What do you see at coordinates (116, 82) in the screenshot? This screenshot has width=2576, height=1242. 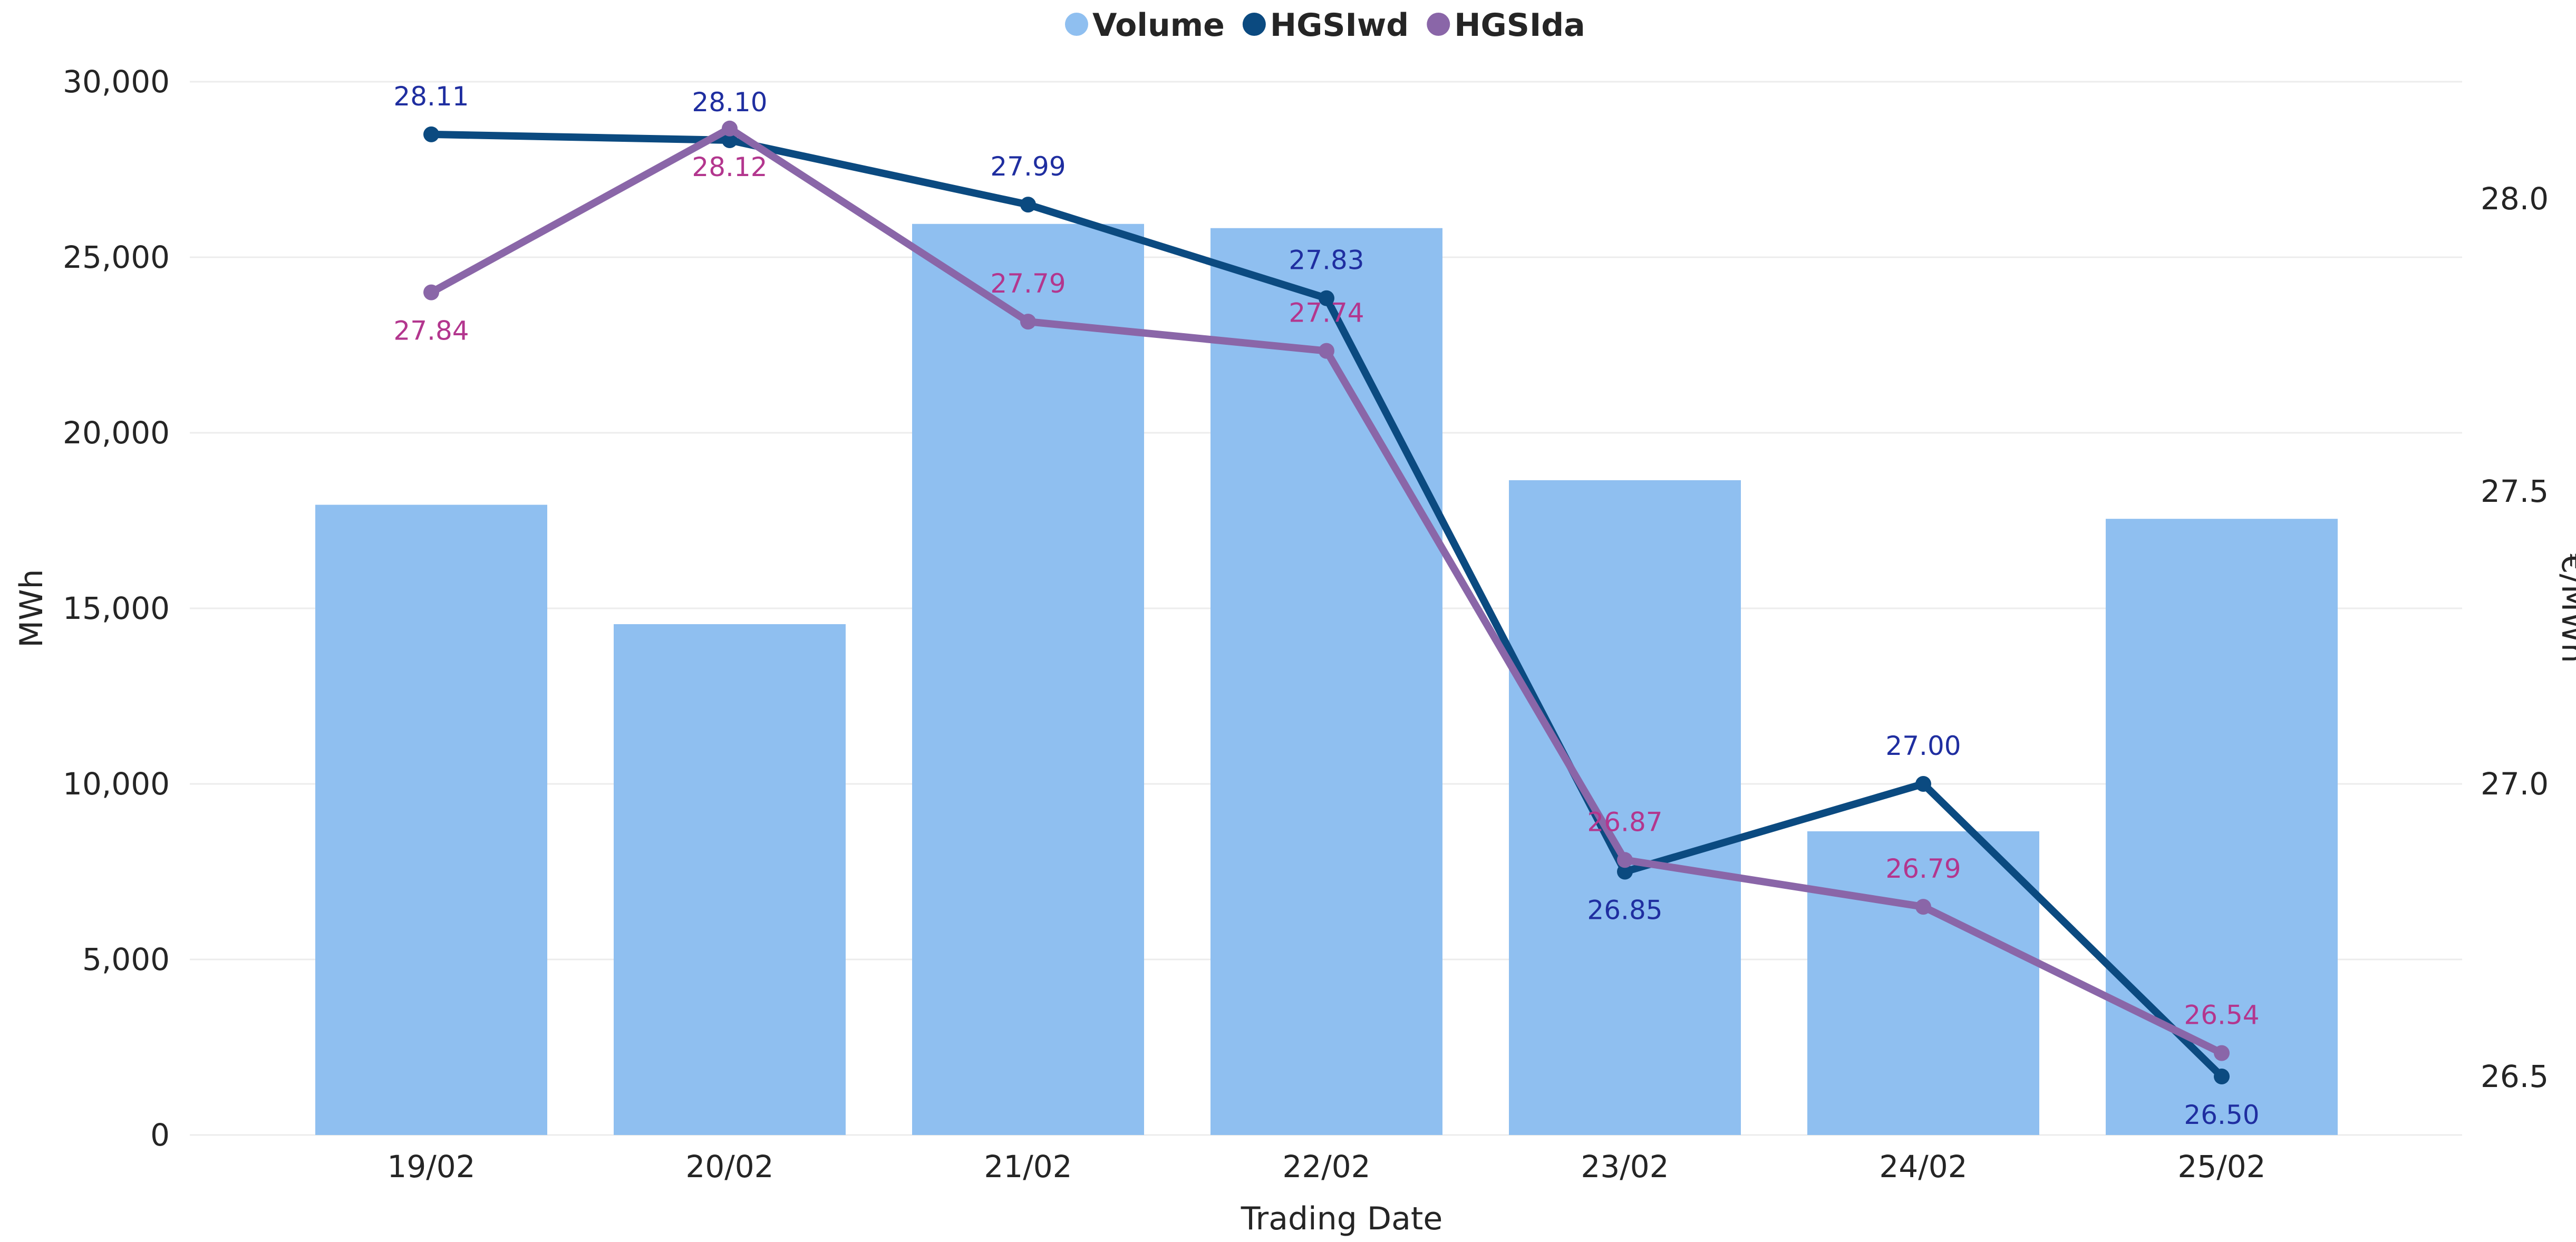 I see `y-left-tick-label: 30,000` at bounding box center [116, 82].